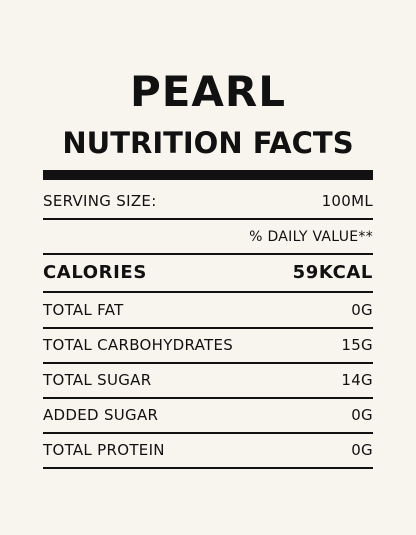 The width and height of the screenshot is (416, 535). Describe the element at coordinates (208, 91) in the screenshot. I see `brand-name: PEARL` at that location.